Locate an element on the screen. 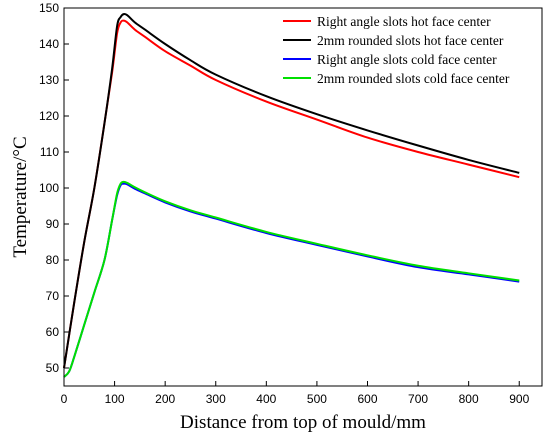 This screenshot has height=438, width=550. y-tick-label: 110 is located at coordinates (49, 152).